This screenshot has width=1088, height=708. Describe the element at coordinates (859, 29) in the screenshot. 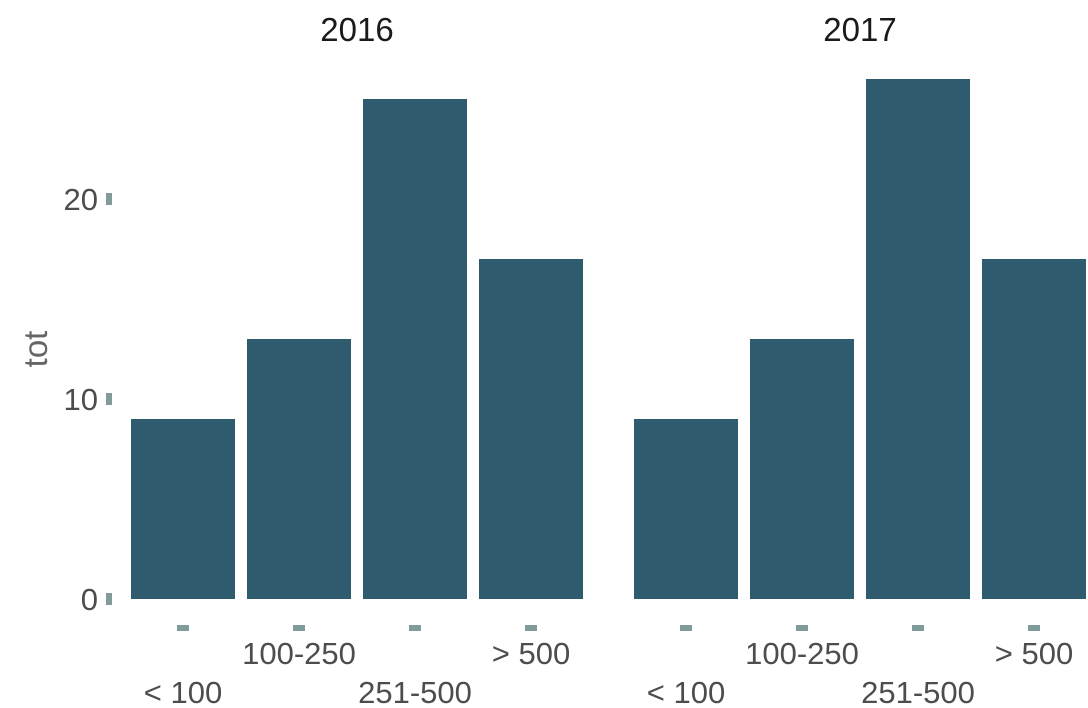

I see `facet-title-2017: 2017` at that location.